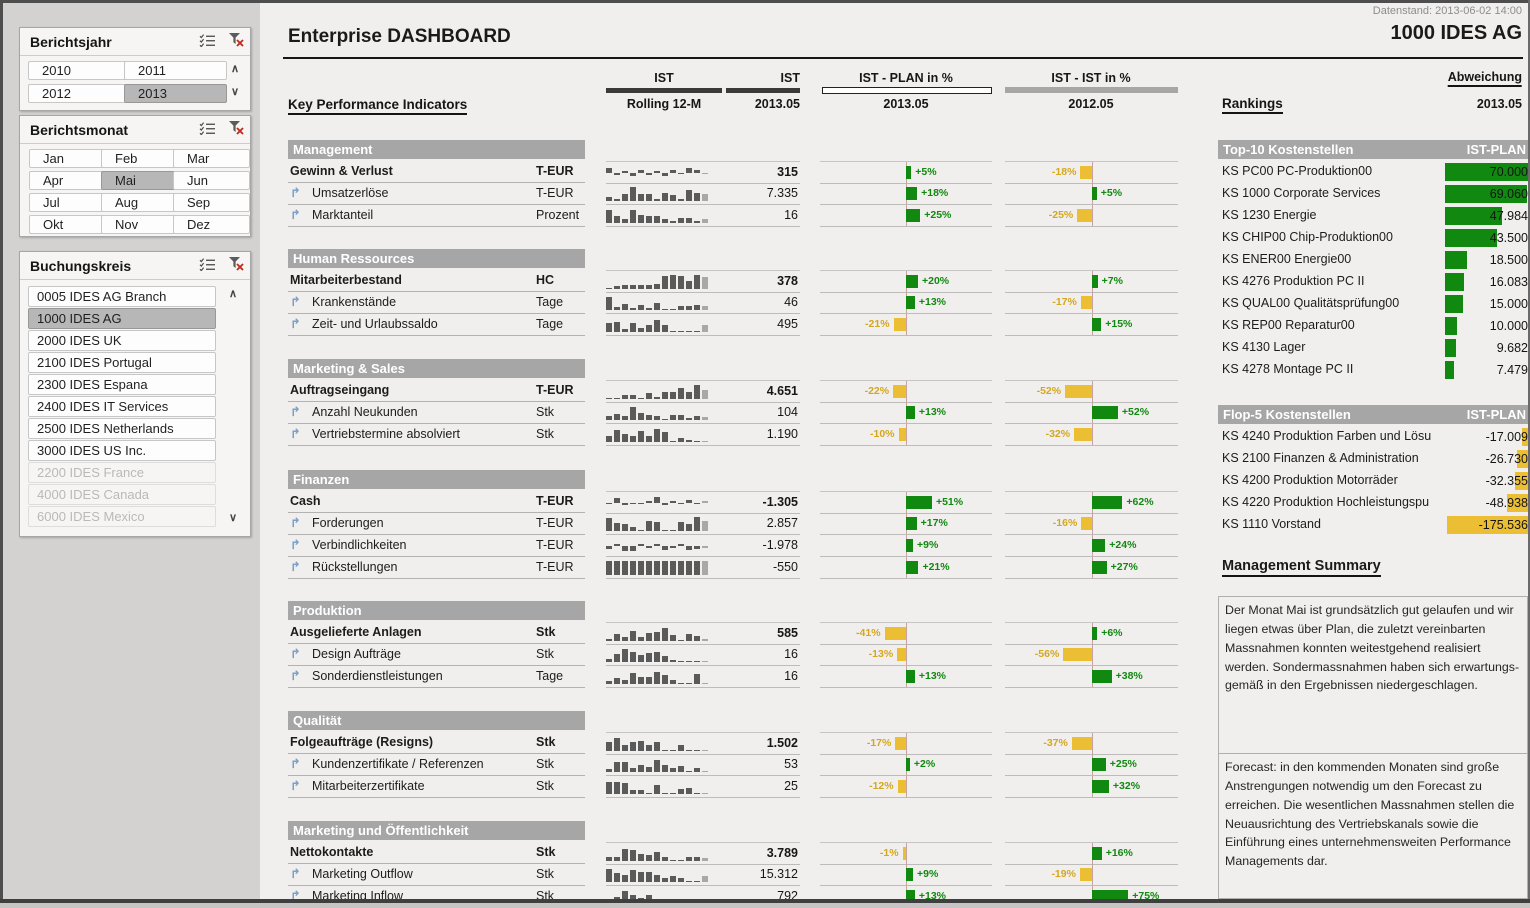 Image resolution: width=1530 pixels, height=908 pixels. I want to click on ranking-title: Flop-5 Kostenstellen, so click(1287, 414).